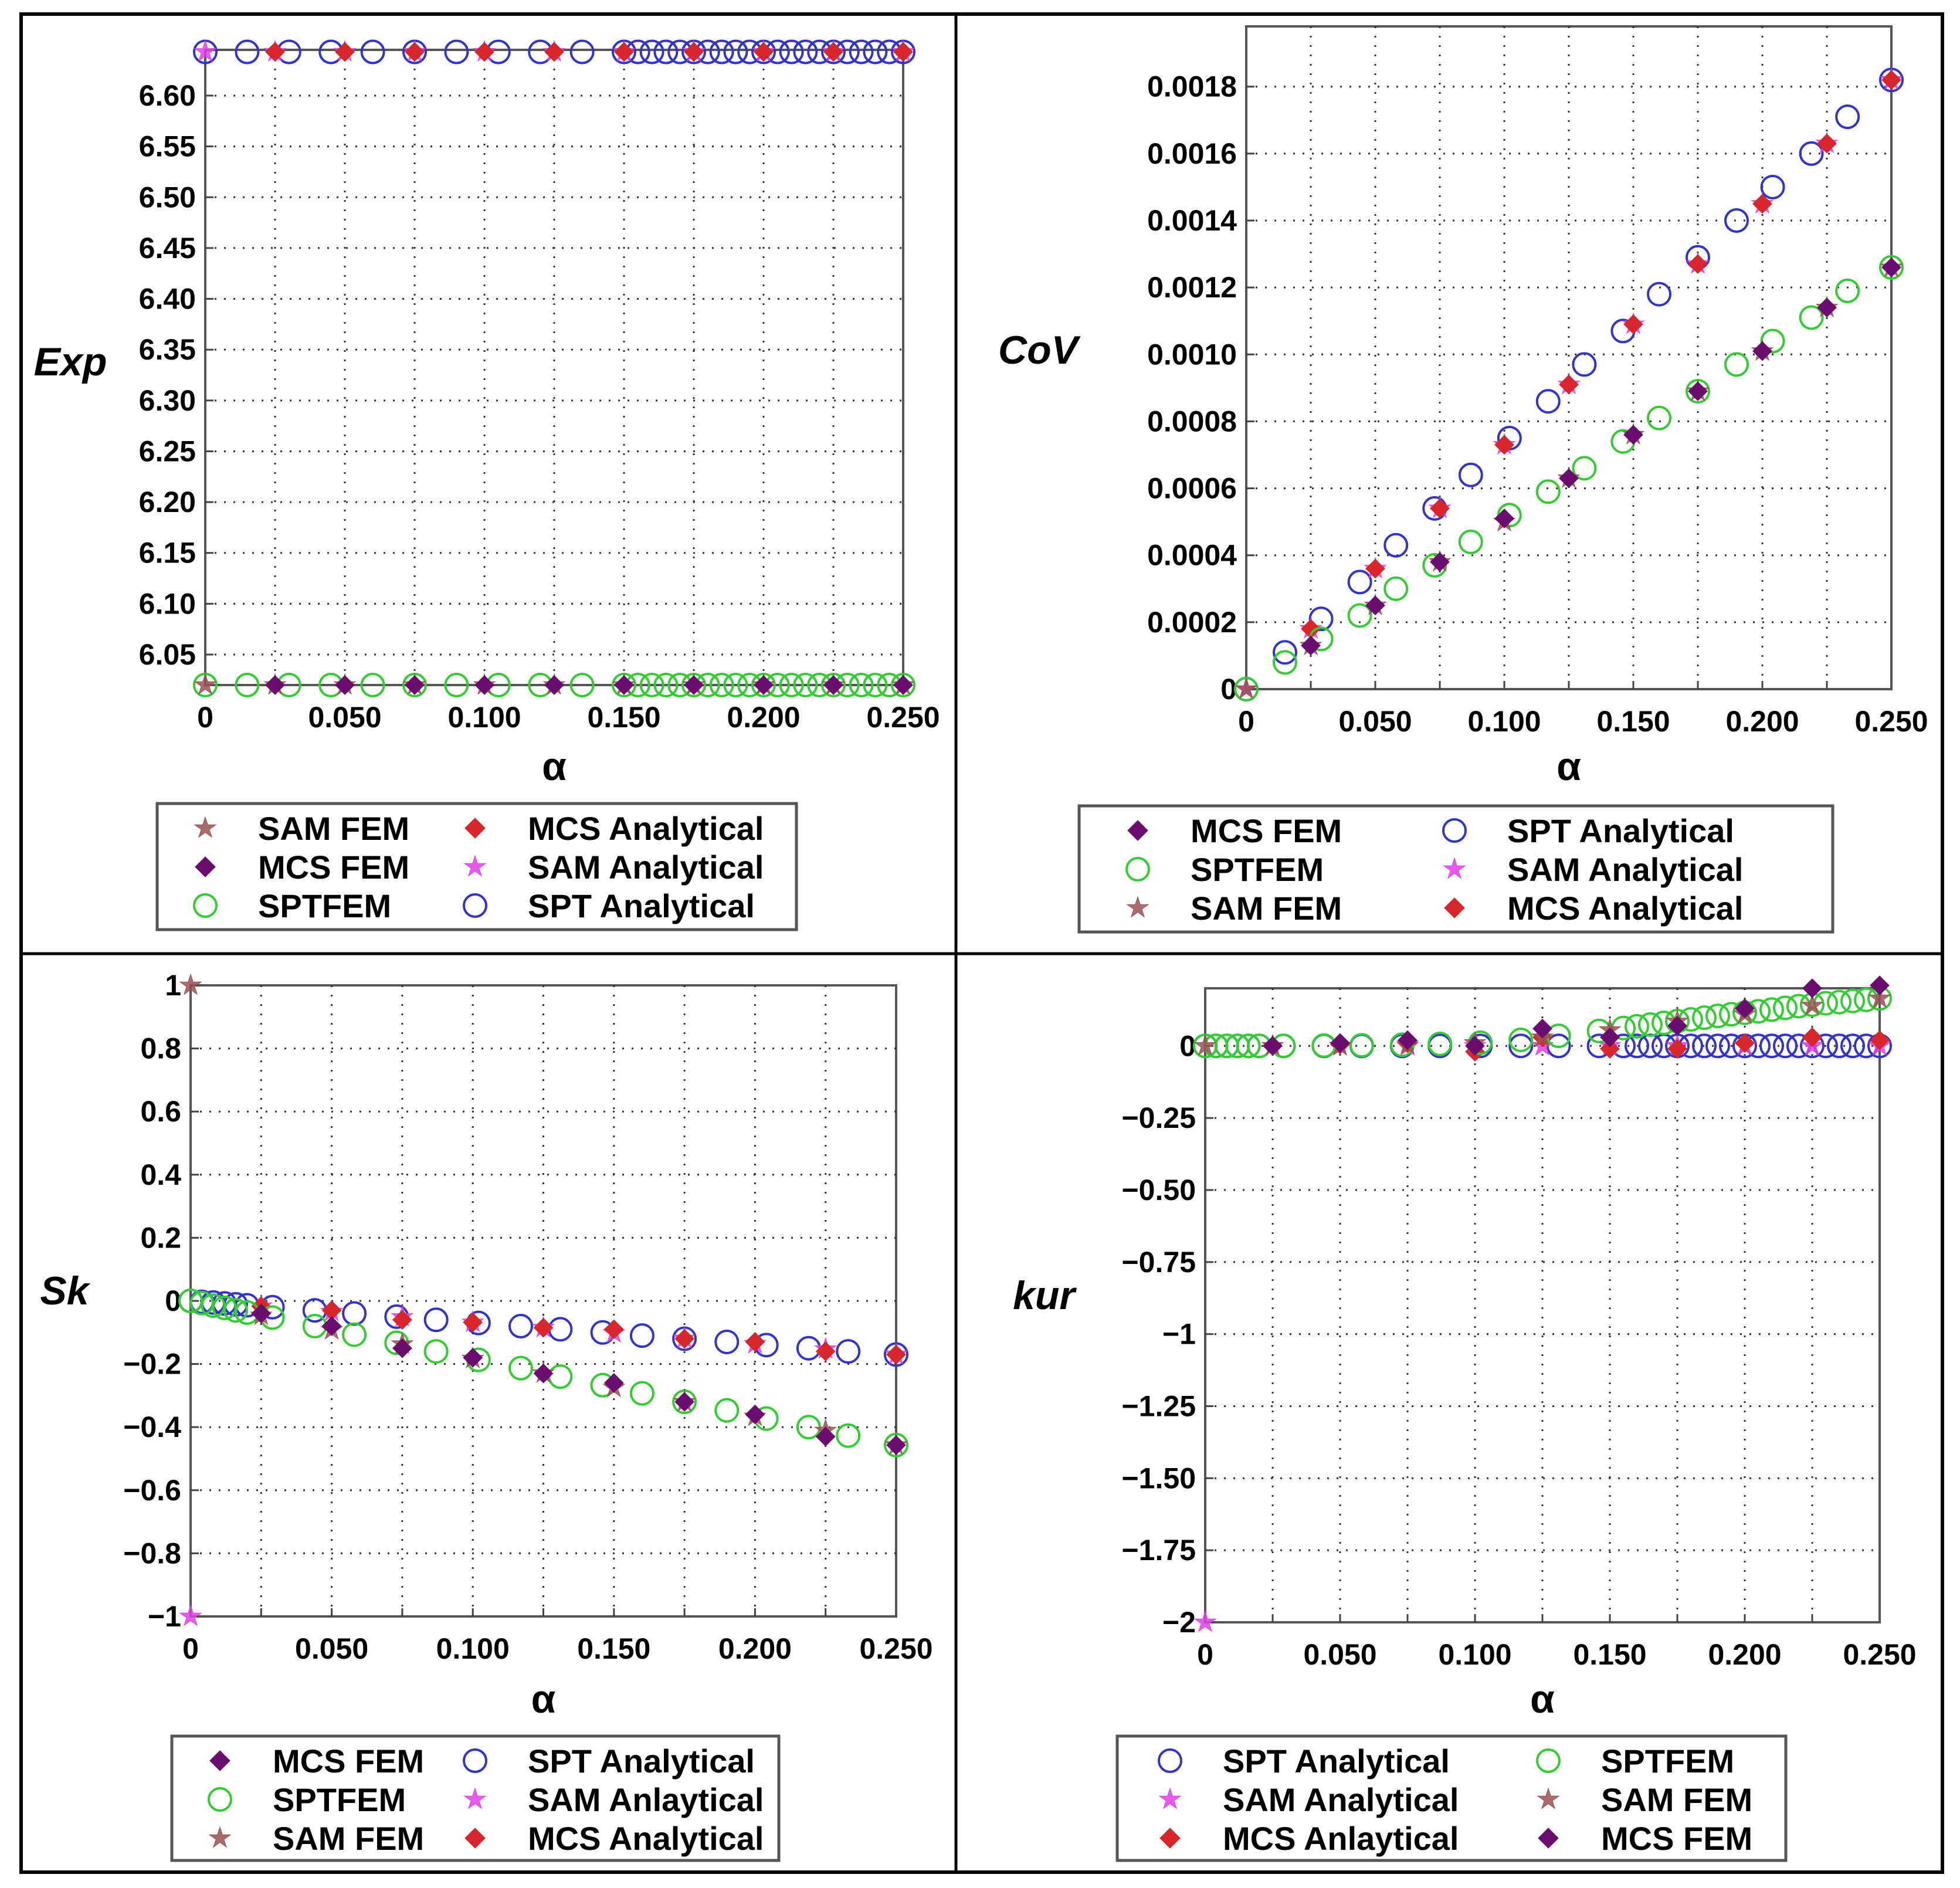 The image size is (1960, 1888). I want to click on cov-ytick-label: 0.0002, so click(1192, 622).